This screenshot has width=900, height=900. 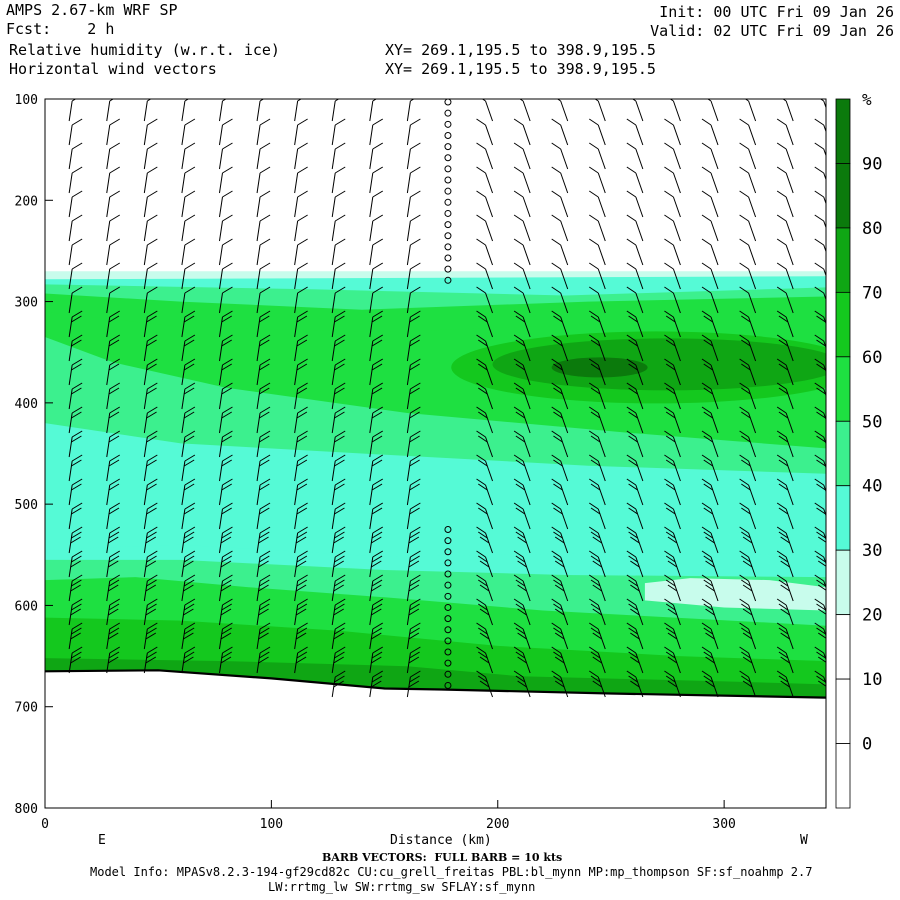 What do you see at coordinates (520, 69) in the screenshot?
I see `header-mid-2: XY= 269.1,195.5 to 398.9,195.5` at bounding box center [520, 69].